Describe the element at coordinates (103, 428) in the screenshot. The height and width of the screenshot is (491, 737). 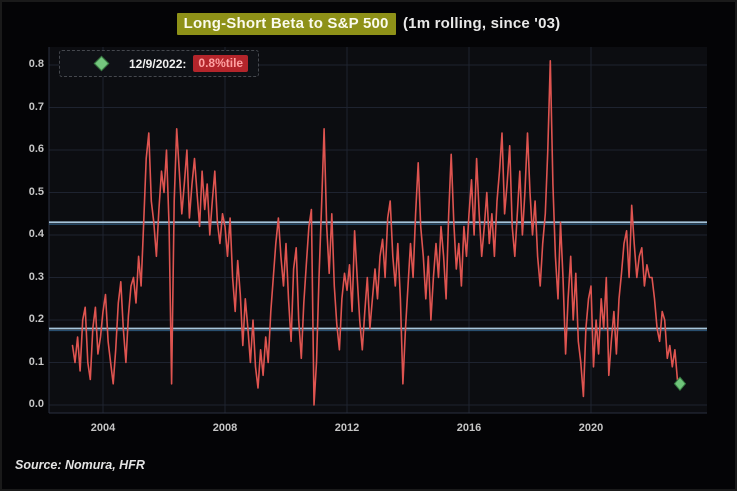
I see `x-axis-label: 2004` at that location.